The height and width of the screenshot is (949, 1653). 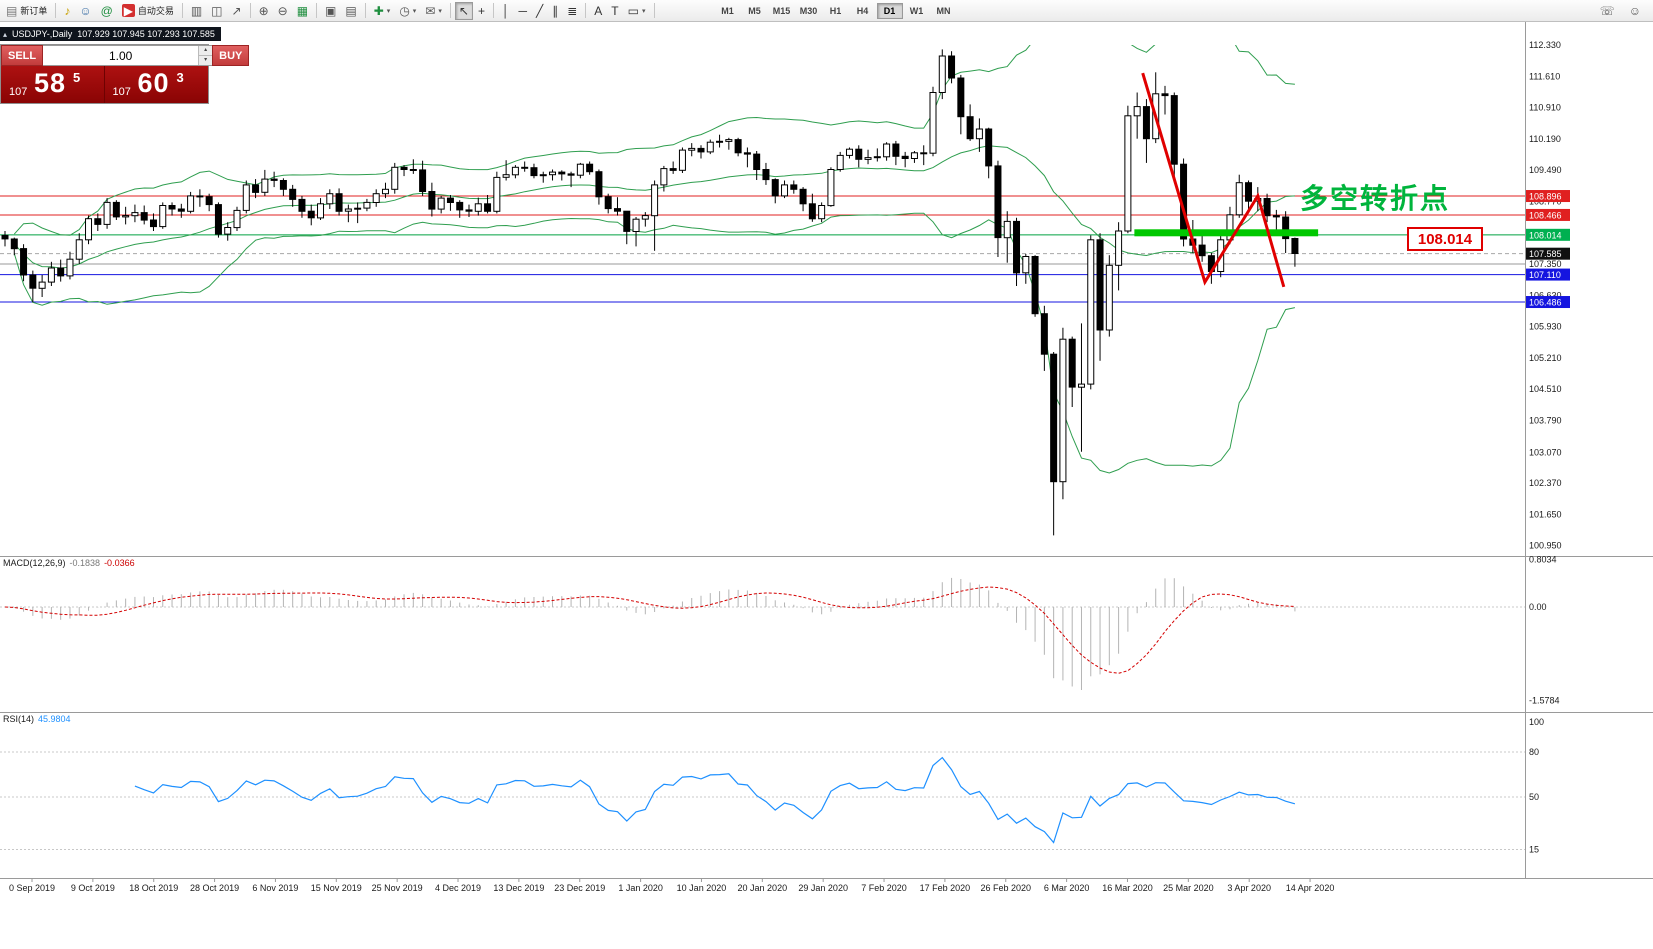 What do you see at coordinates (121, 55) in the screenshot?
I see `volume-input` at bounding box center [121, 55].